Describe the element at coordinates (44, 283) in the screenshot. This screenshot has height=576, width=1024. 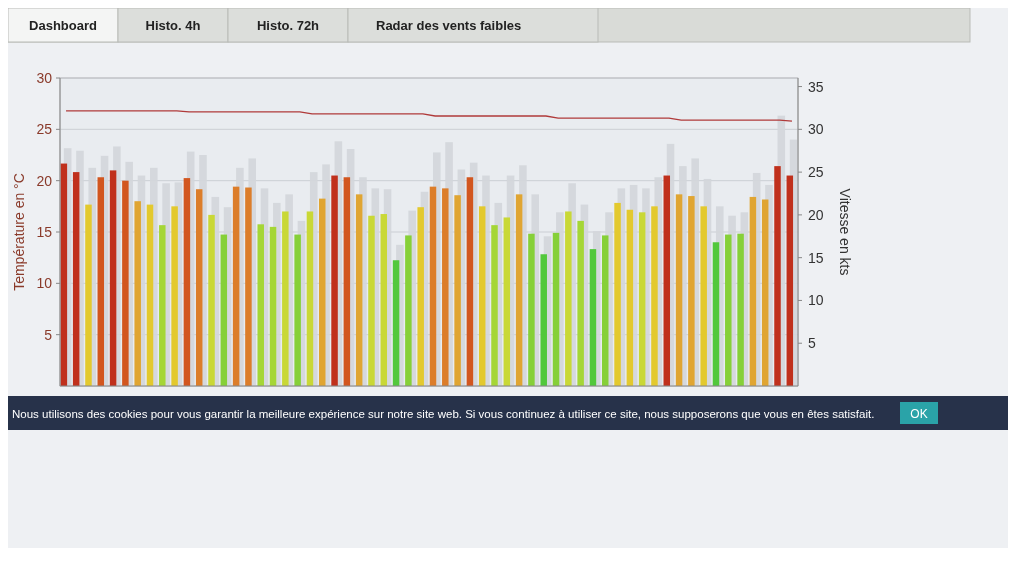
I see `y-tick-label: 10` at that location.